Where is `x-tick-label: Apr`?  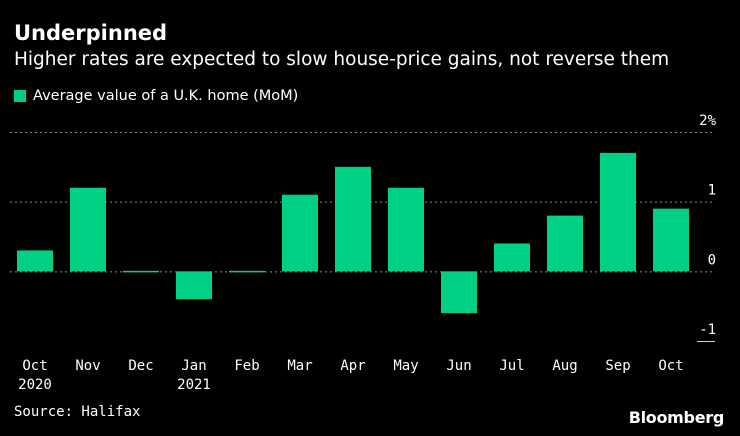
x-tick-label: Apr is located at coordinates (352, 366).